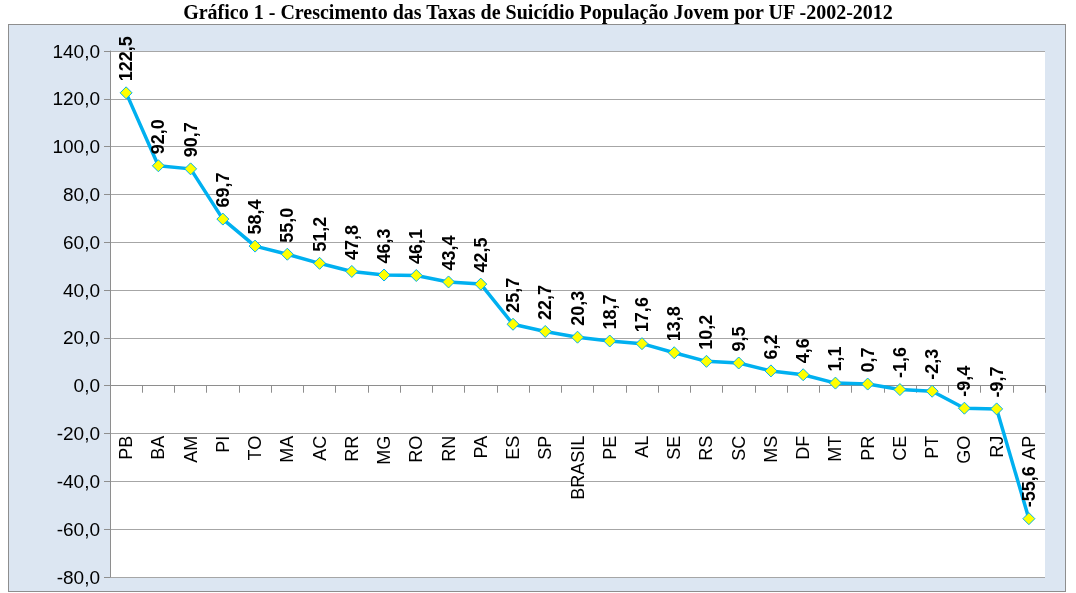 The width and height of the screenshot is (1076, 593). I want to click on x-tick-label: RS, so click(706, 448).